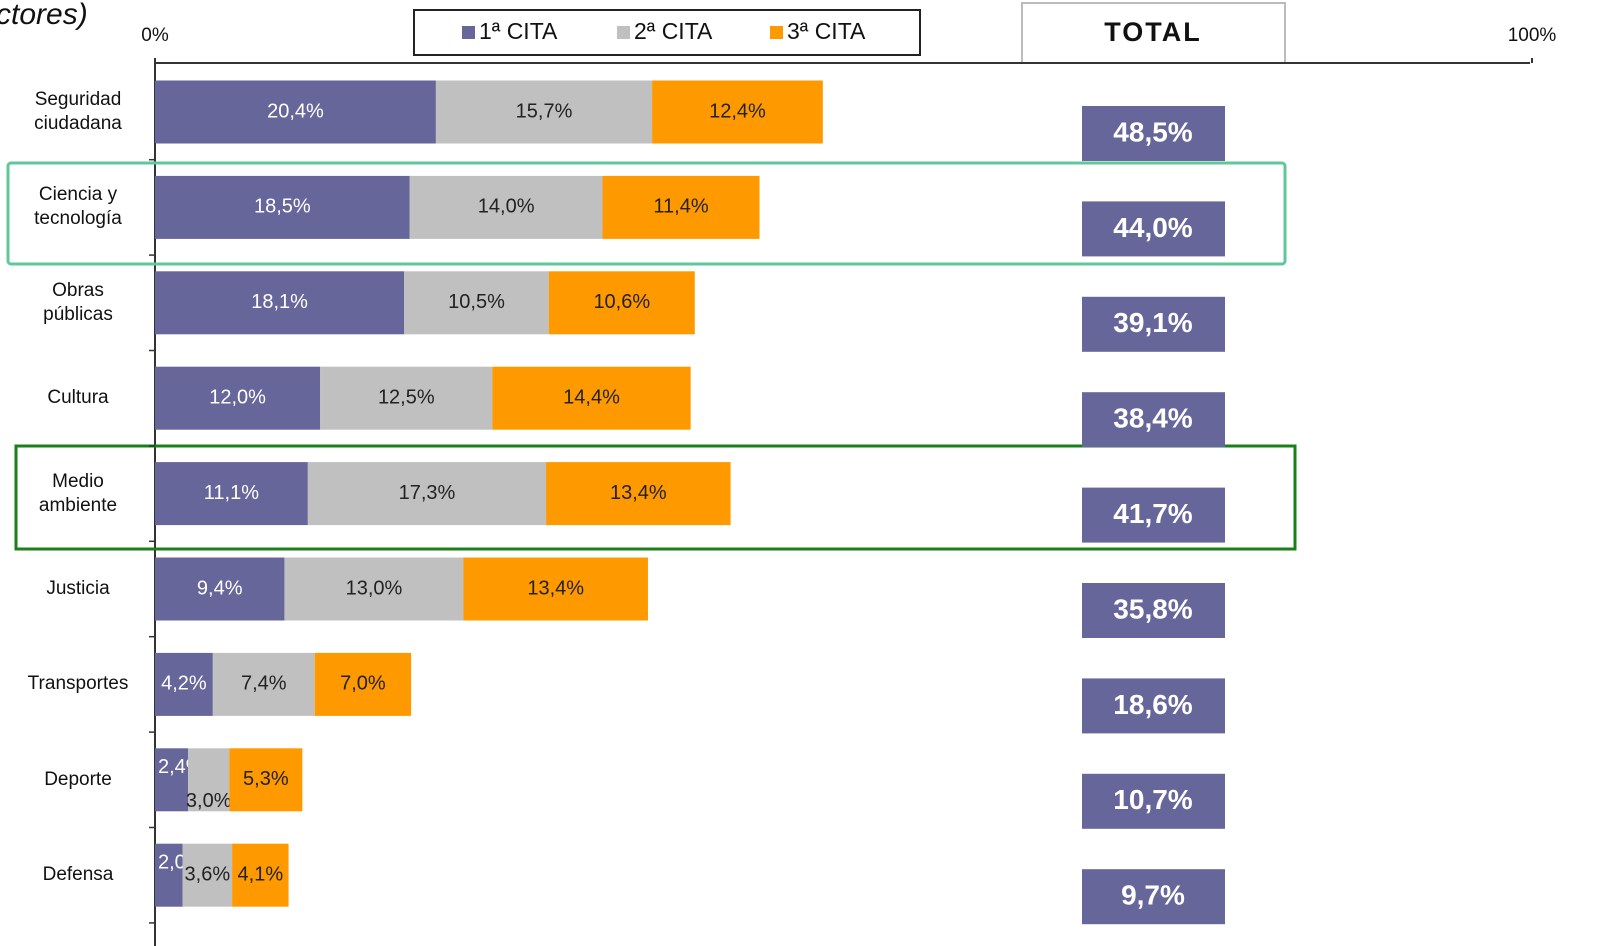  I want to click on category-label: Ciencia y tecnología, so click(69, 207).